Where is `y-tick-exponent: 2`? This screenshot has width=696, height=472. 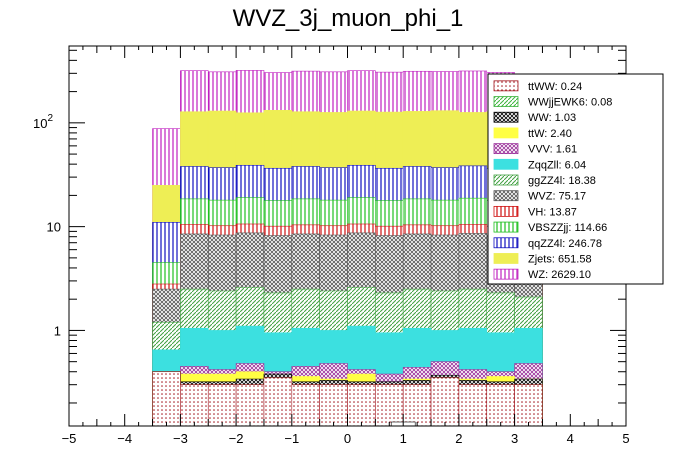 y-tick-exponent: 2 is located at coordinates (50, 118).